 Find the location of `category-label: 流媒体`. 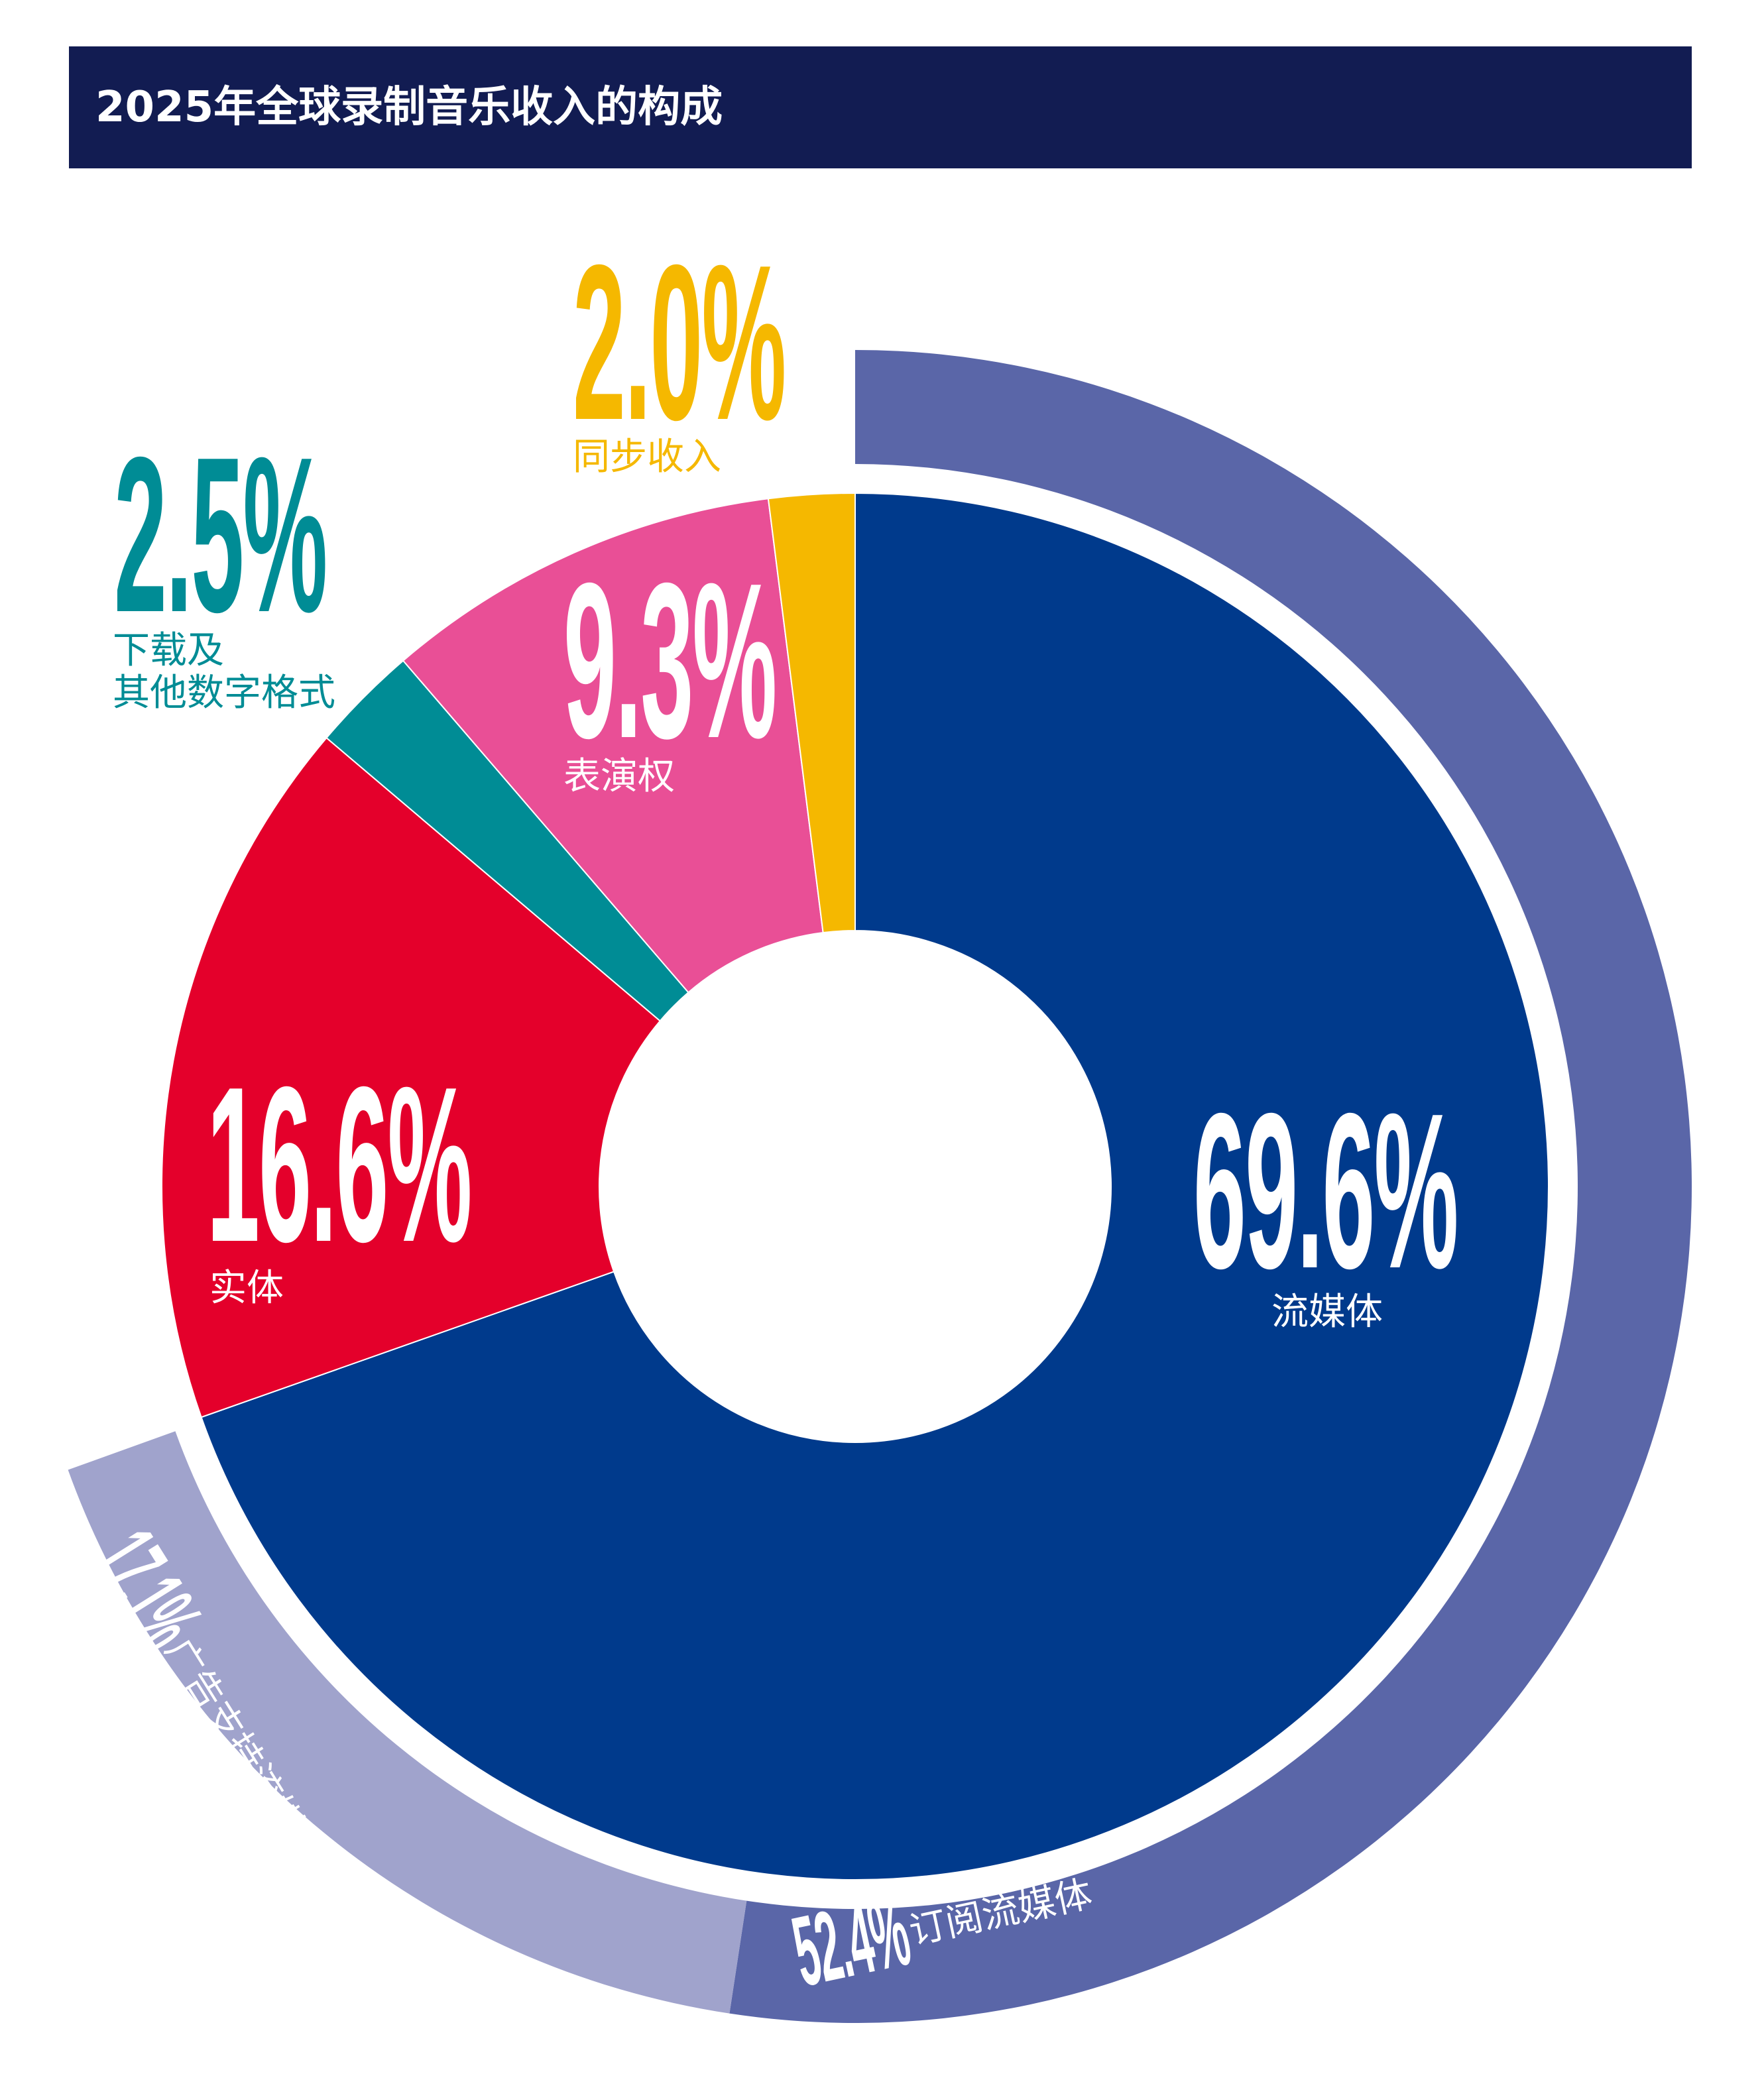

category-label: 流媒体 is located at coordinates (1327, 1312).